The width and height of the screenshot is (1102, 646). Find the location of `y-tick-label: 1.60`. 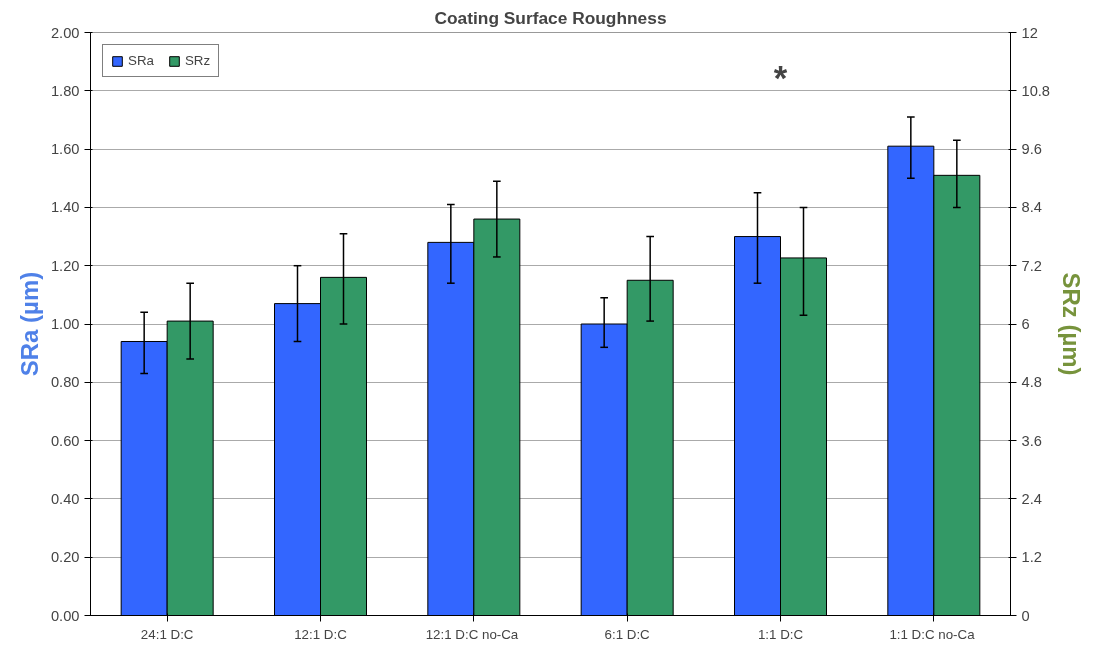

y-tick-label: 1.60 is located at coordinates (65, 149).